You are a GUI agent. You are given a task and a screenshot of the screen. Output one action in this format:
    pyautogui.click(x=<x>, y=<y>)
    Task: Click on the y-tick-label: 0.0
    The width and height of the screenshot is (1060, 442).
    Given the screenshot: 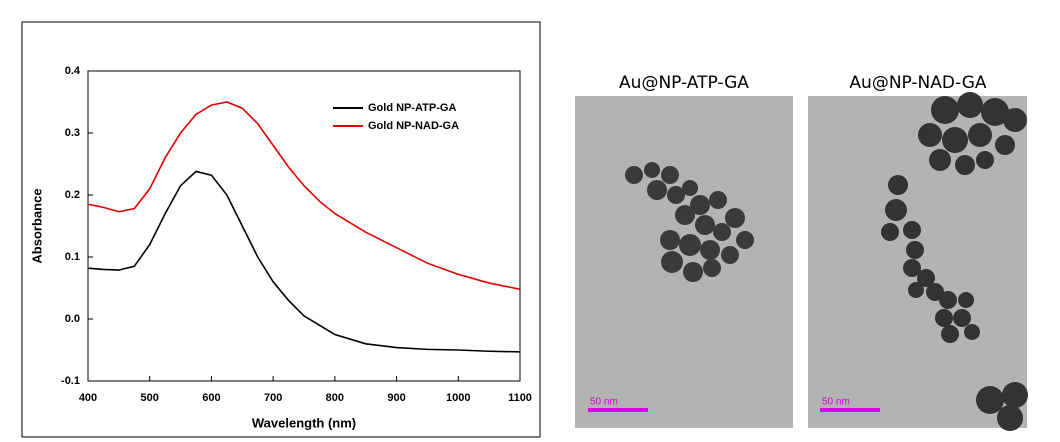 What is the action you would take?
    pyautogui.click(x=72, y=319)
    